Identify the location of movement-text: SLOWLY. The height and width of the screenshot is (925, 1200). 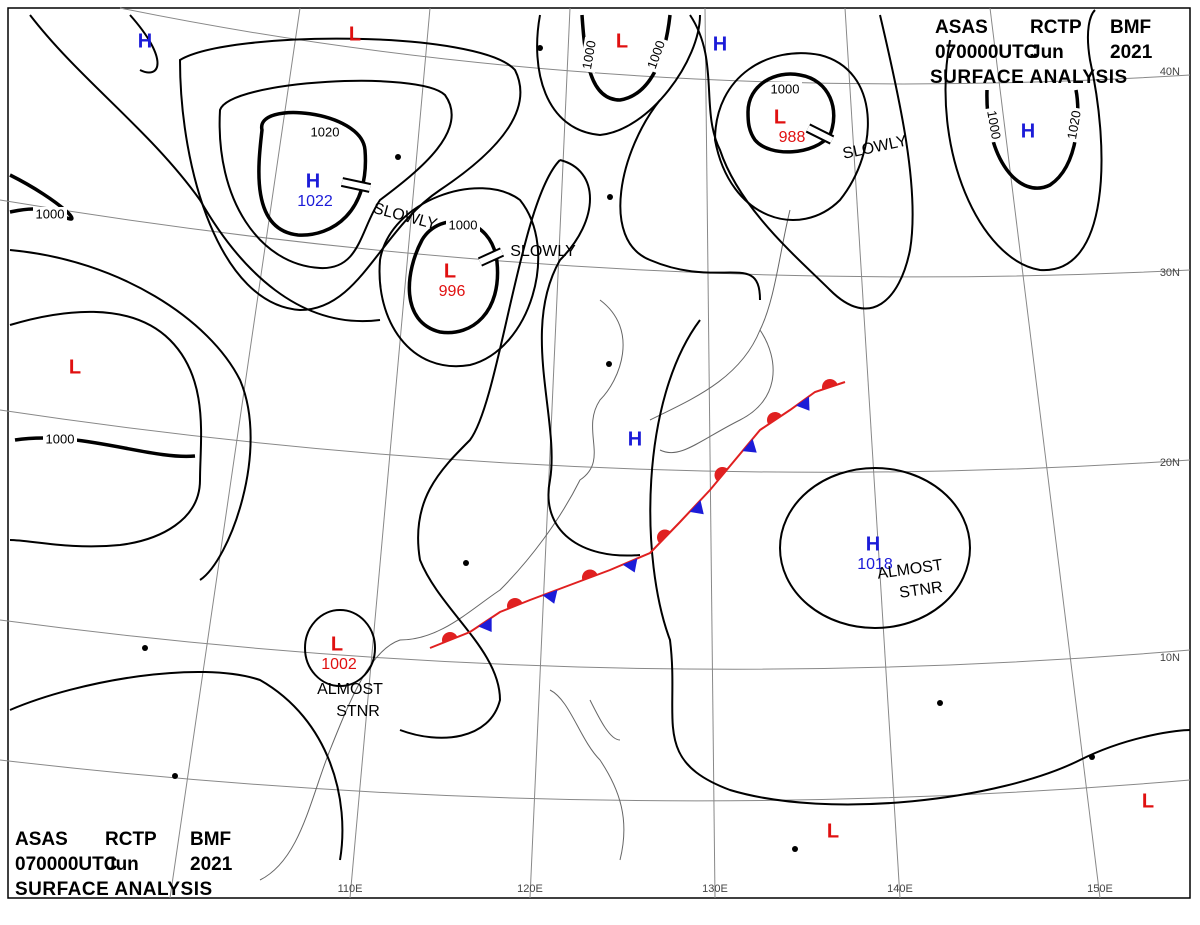
(543, 251).